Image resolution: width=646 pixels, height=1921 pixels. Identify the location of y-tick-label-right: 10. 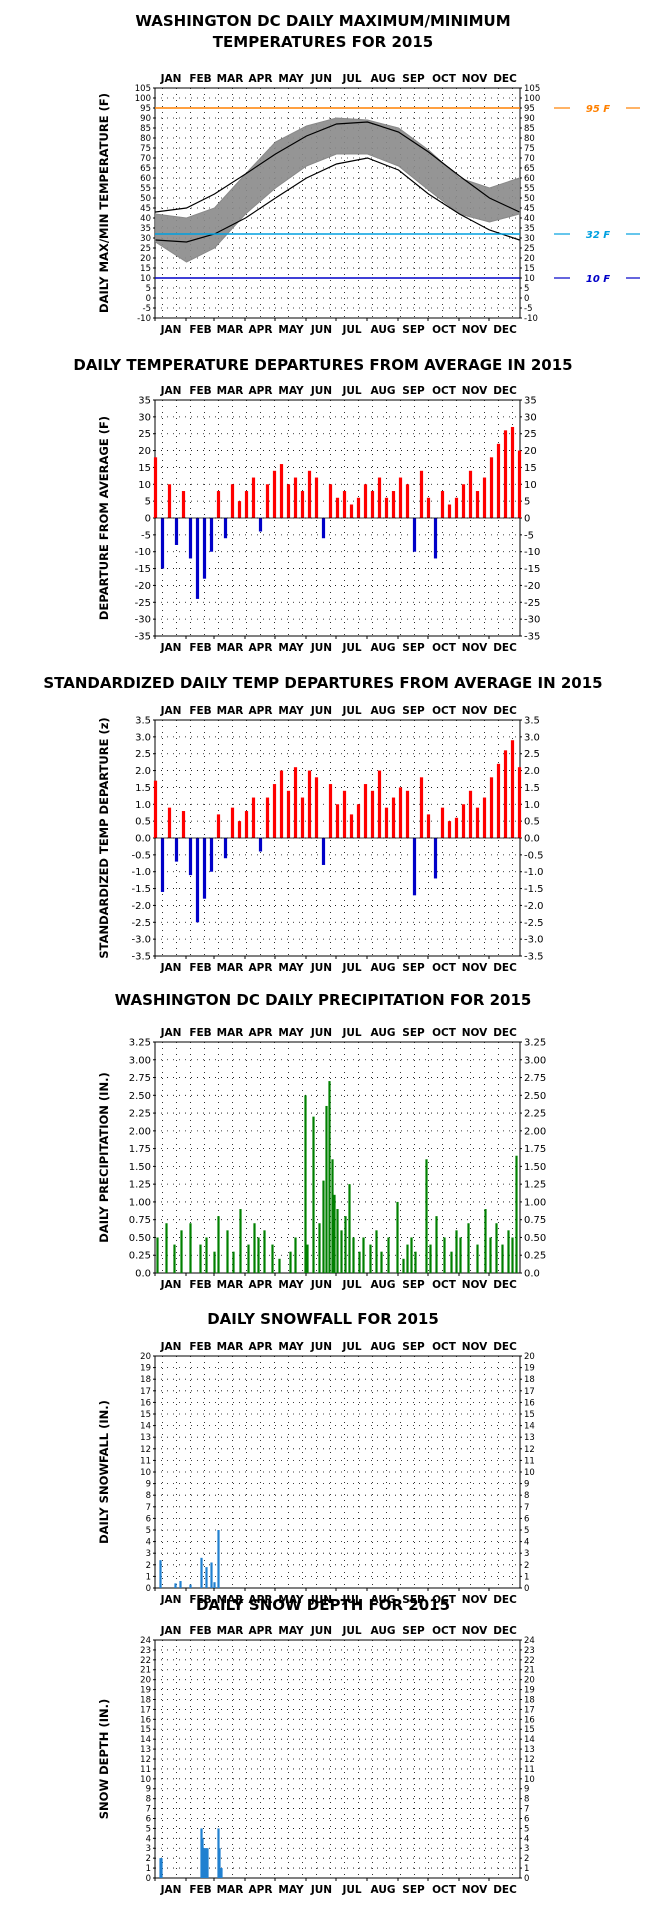
(529, 279).